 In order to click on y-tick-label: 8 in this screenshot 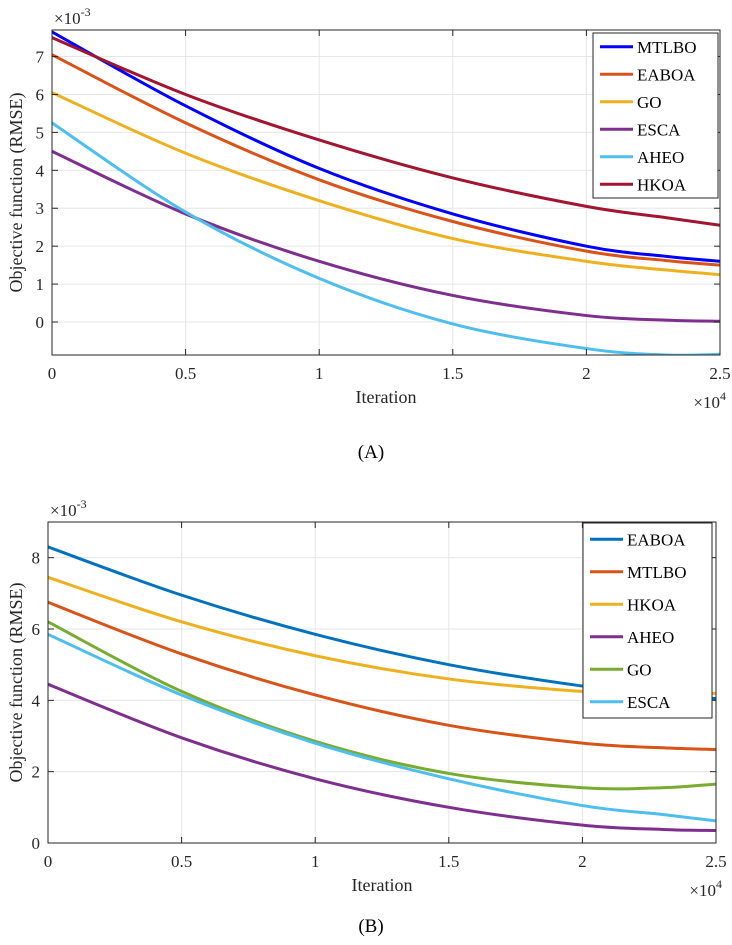, I will do `click(36, 558)`.